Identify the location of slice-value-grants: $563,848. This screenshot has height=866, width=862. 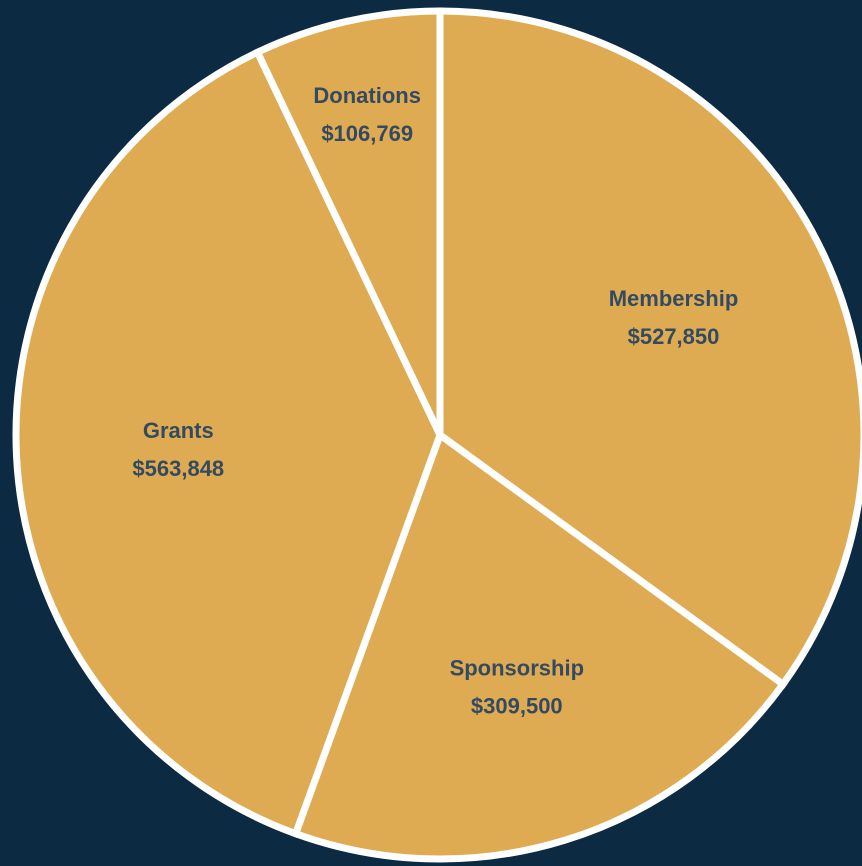
(178, 468).